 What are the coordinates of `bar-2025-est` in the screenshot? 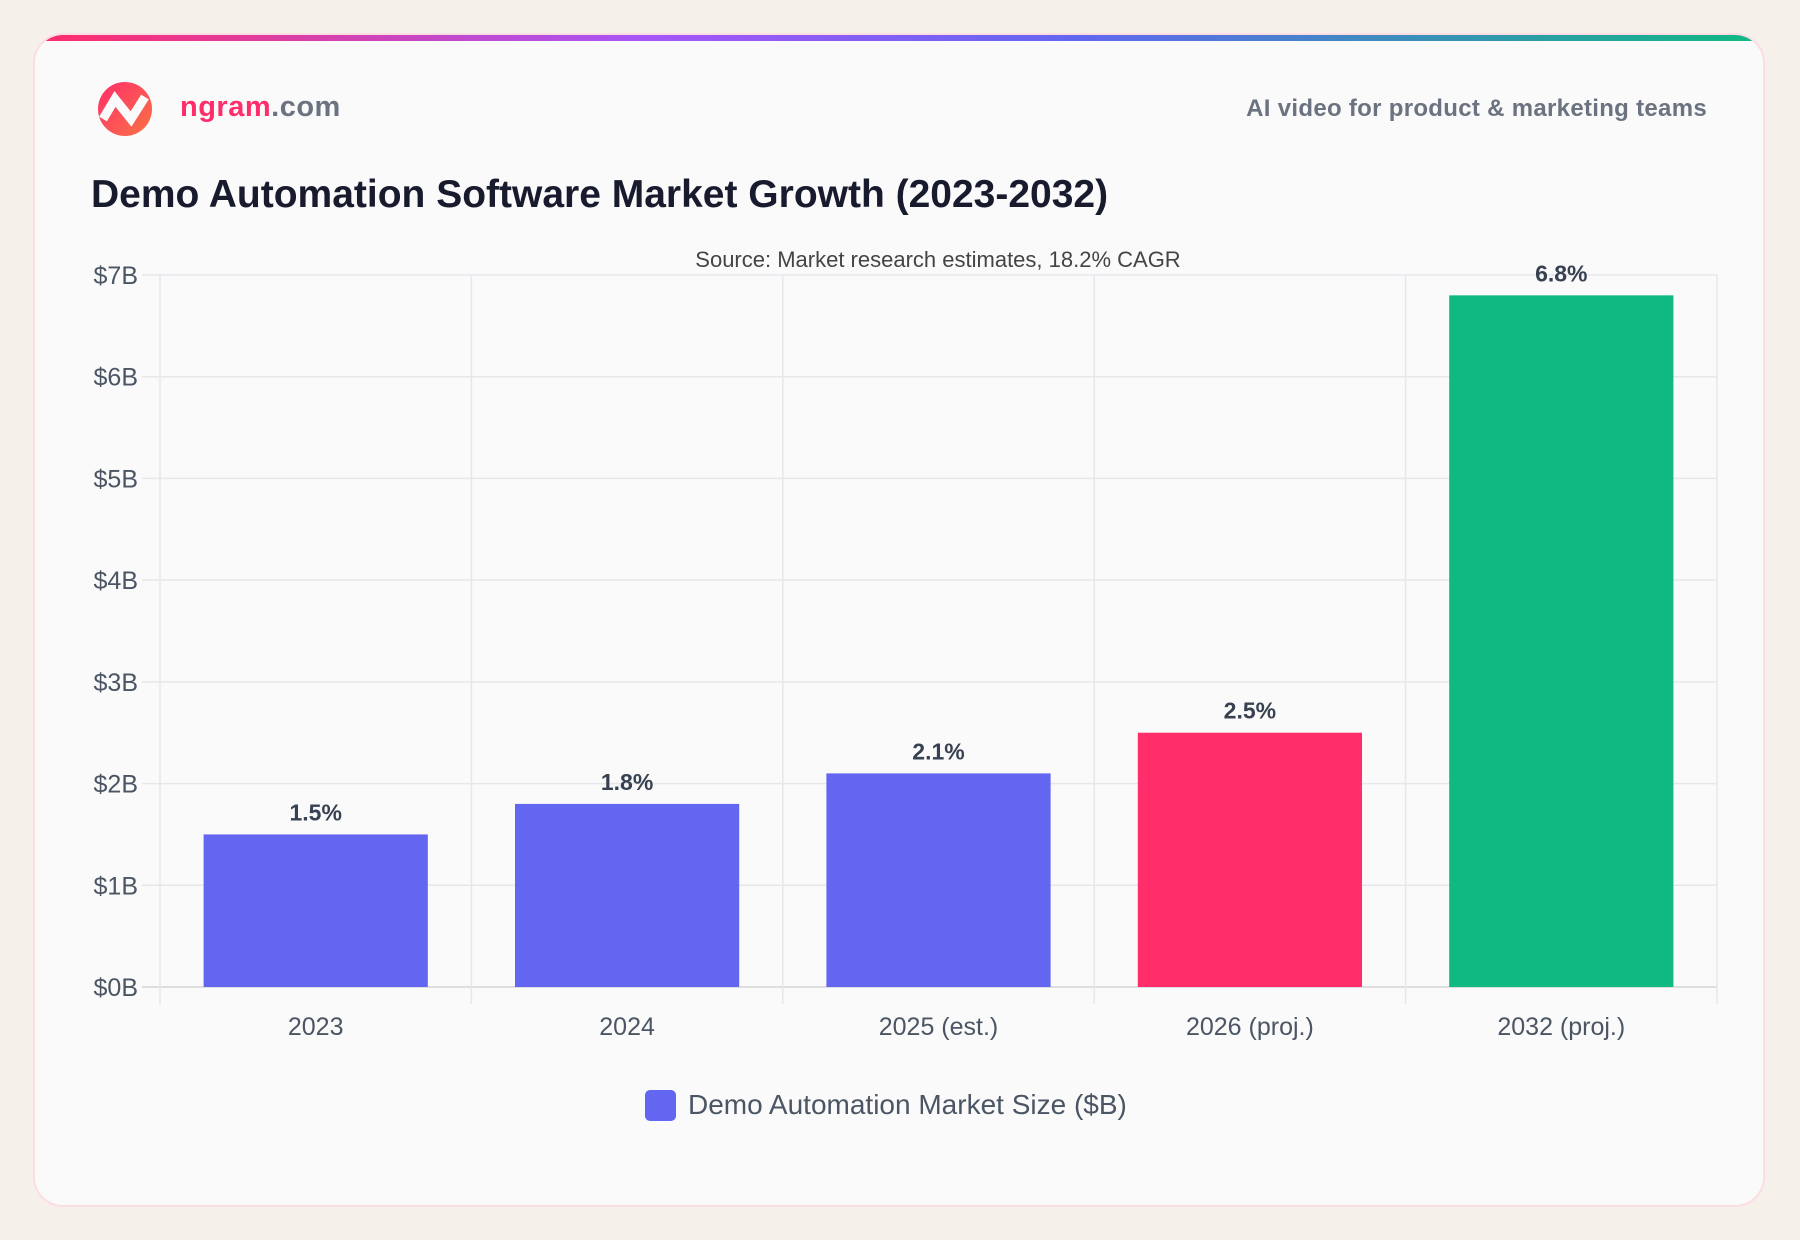 It's located at (938, 880).